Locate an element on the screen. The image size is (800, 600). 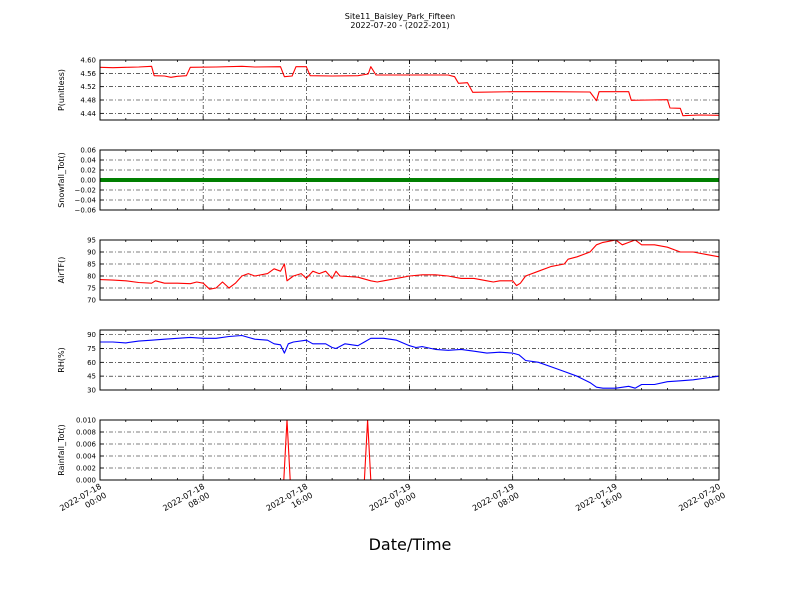
y-tick-label: 4.60 is located at coordinates (88, 61).